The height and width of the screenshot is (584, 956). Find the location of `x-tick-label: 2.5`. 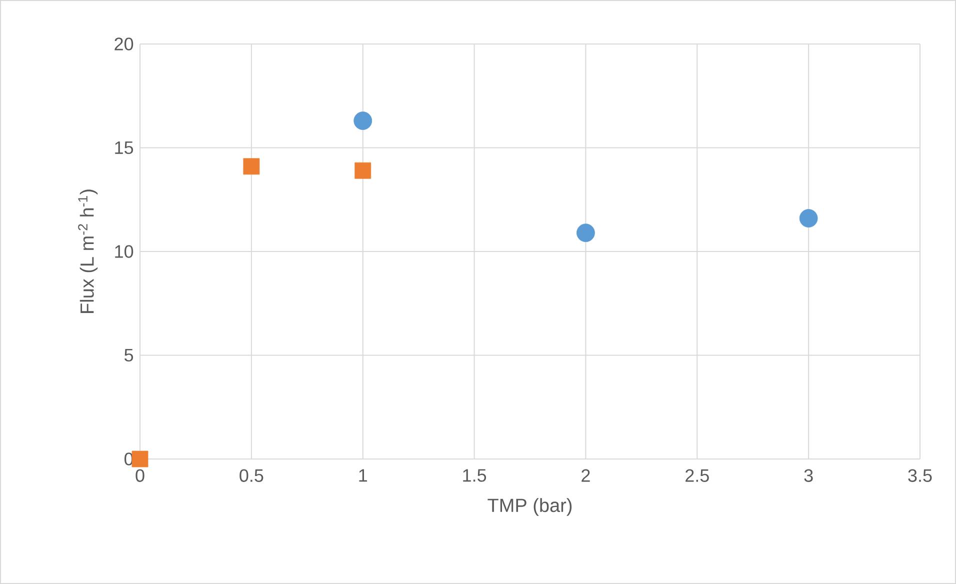

x-tick-label: 2.5 is located at coordinates (697, 475).